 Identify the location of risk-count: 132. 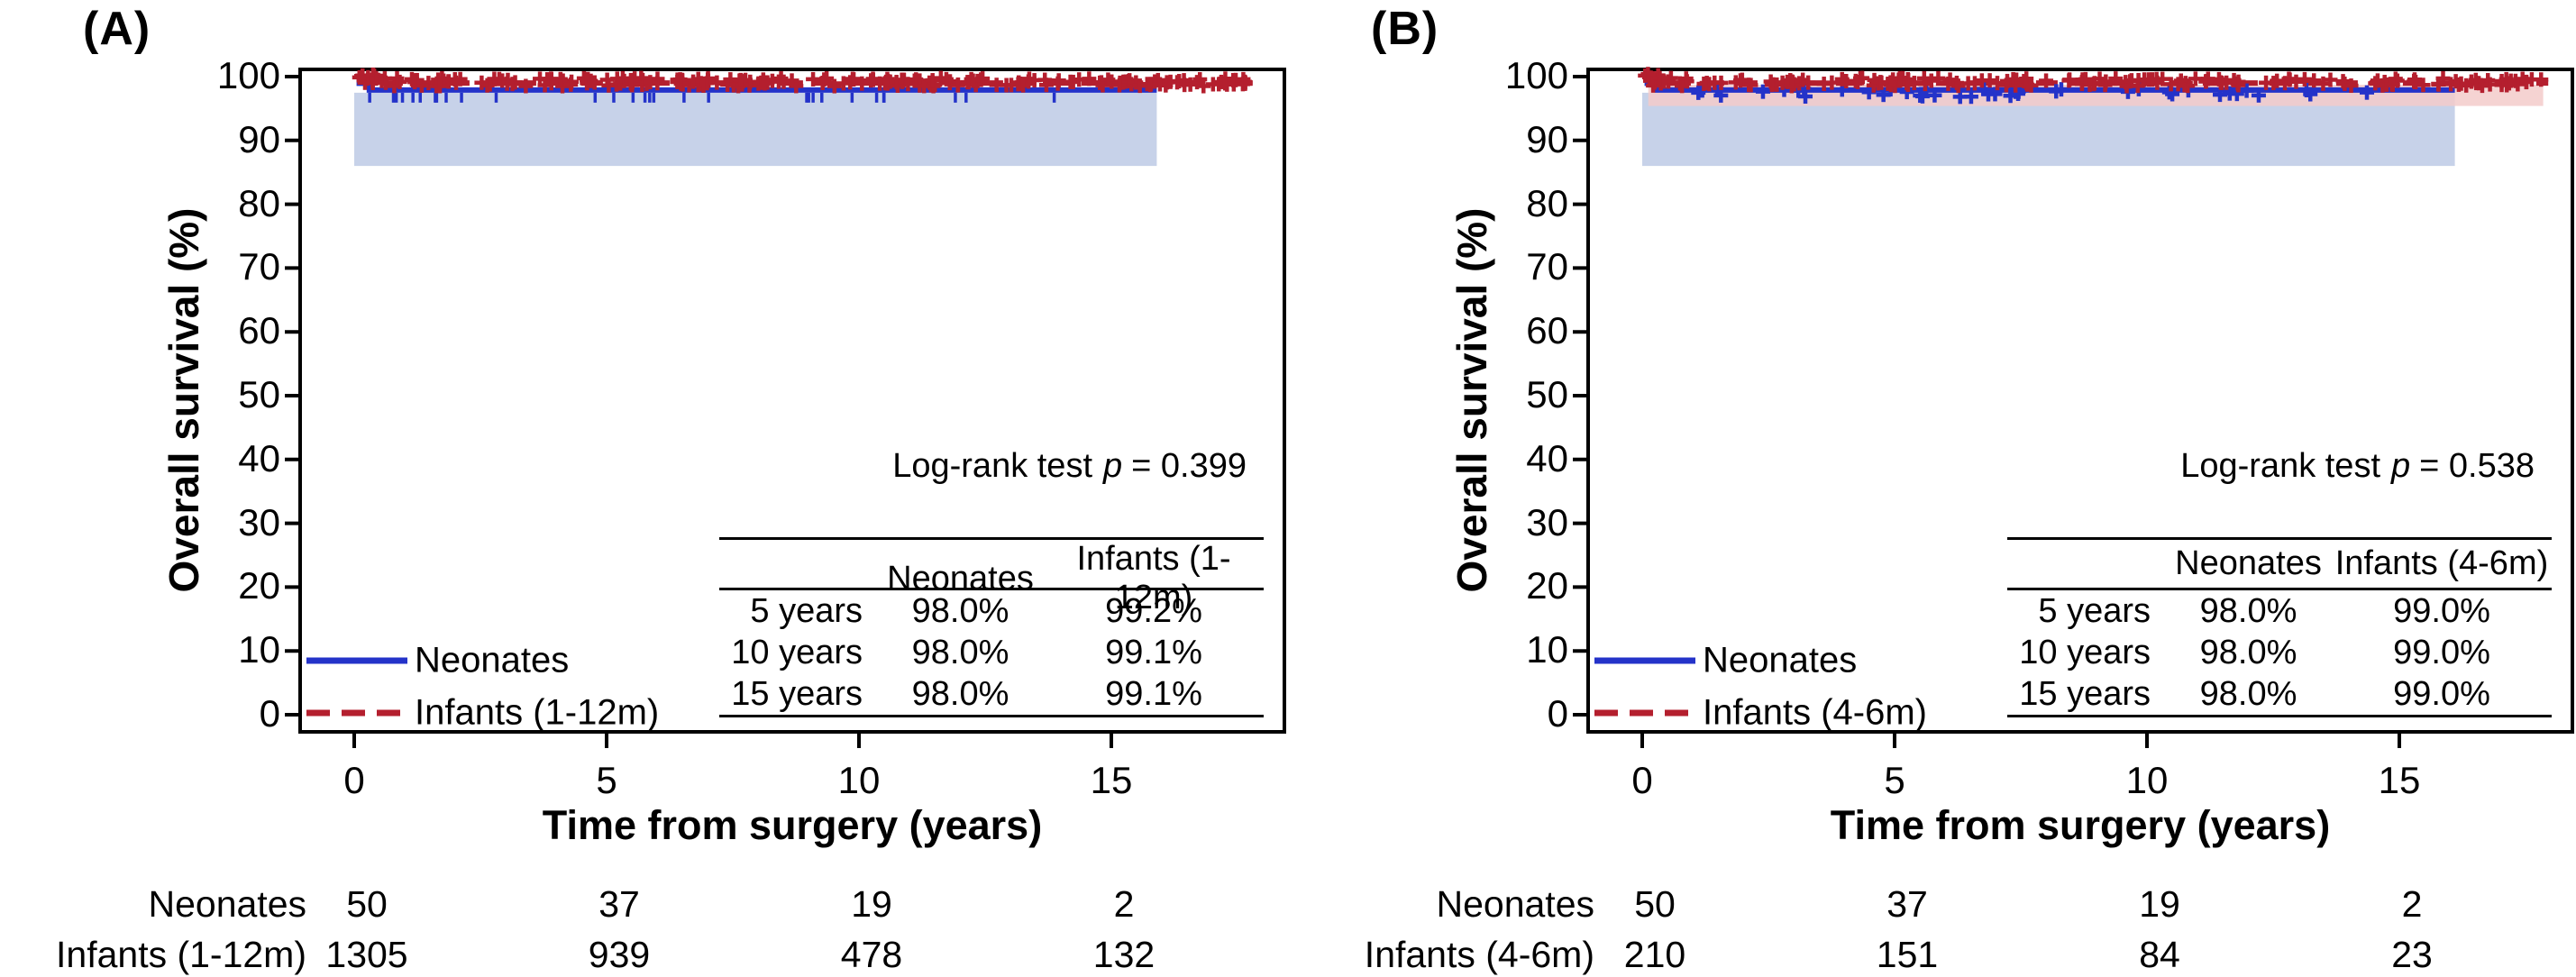
(1124, 954).